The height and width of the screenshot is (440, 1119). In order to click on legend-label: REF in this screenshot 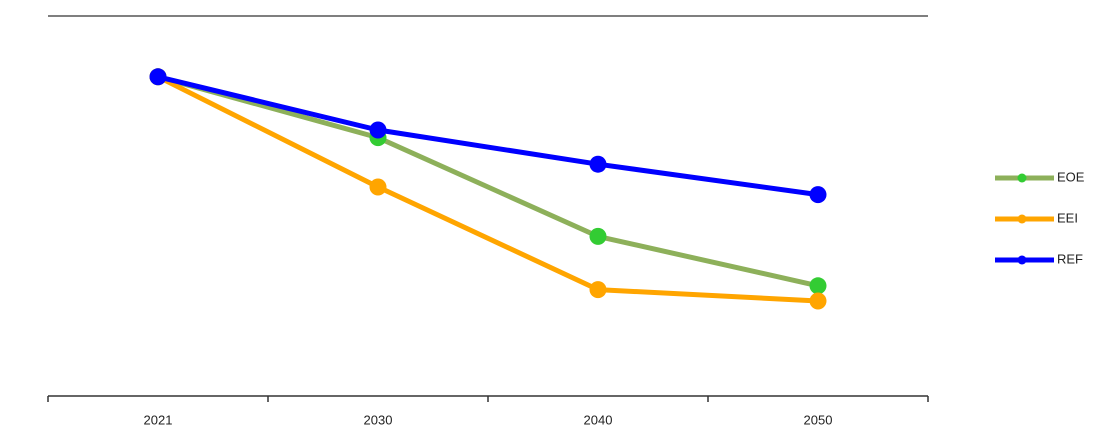, I will do `click(1070, 258)`.